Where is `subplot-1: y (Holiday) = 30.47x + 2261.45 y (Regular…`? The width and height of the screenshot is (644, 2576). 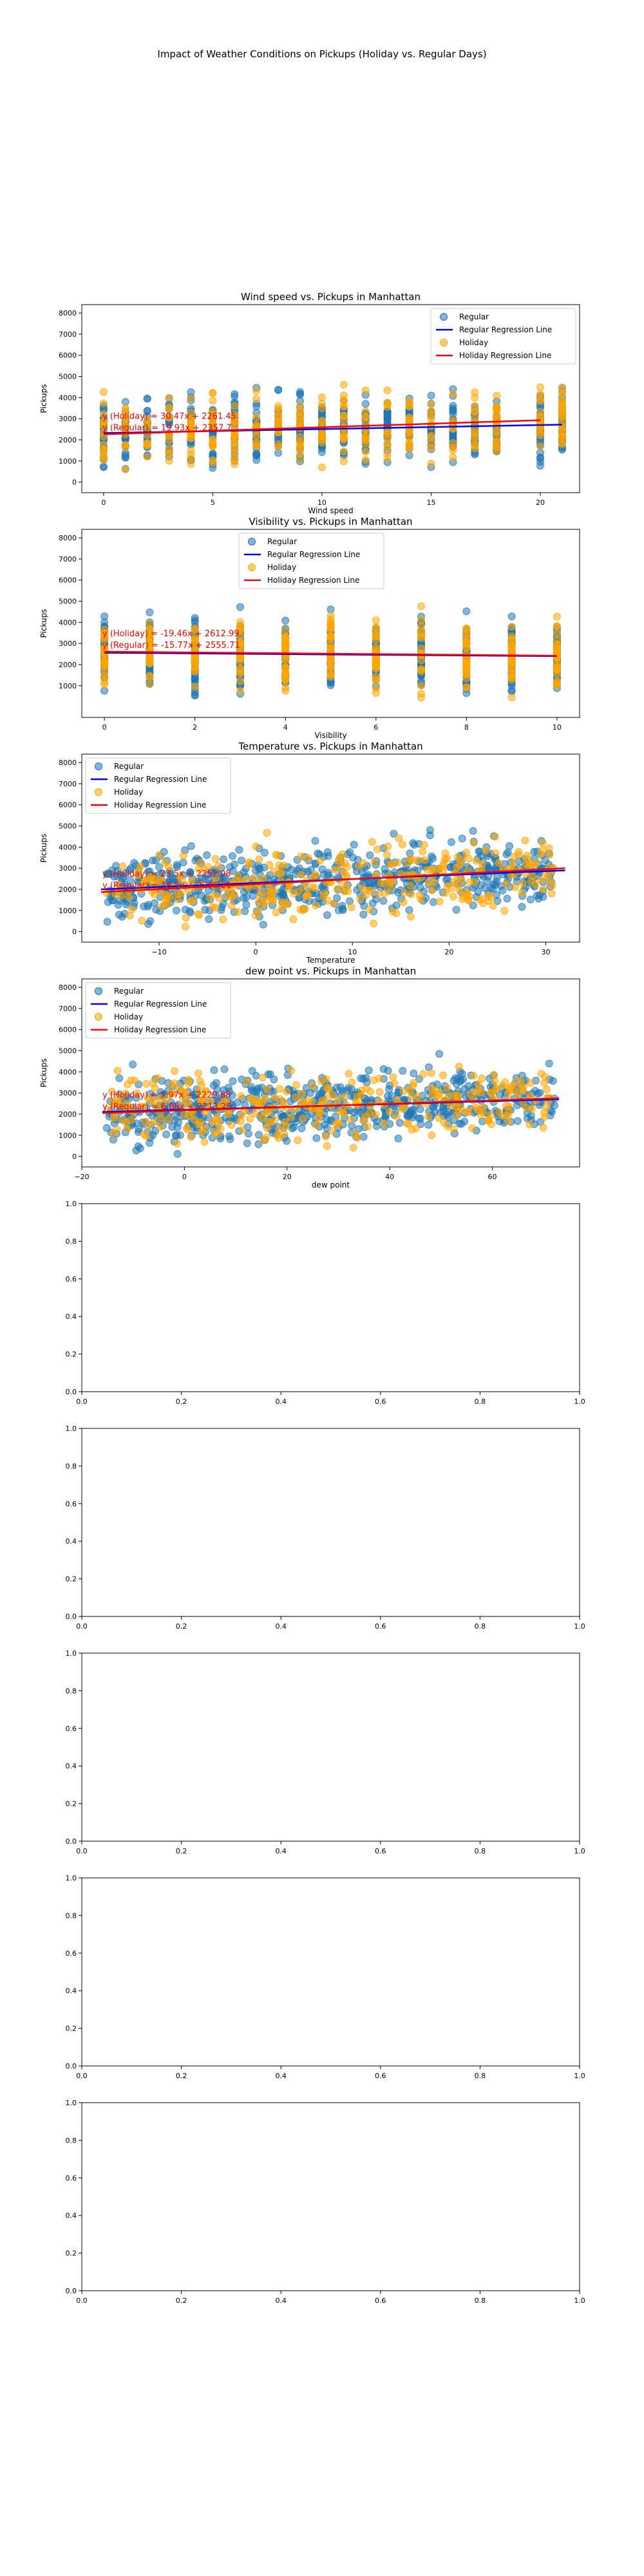
subplot-1: y (Holiday) = 30.47x + 2261.45 y (Regular… is located at coordinates (309, 403).